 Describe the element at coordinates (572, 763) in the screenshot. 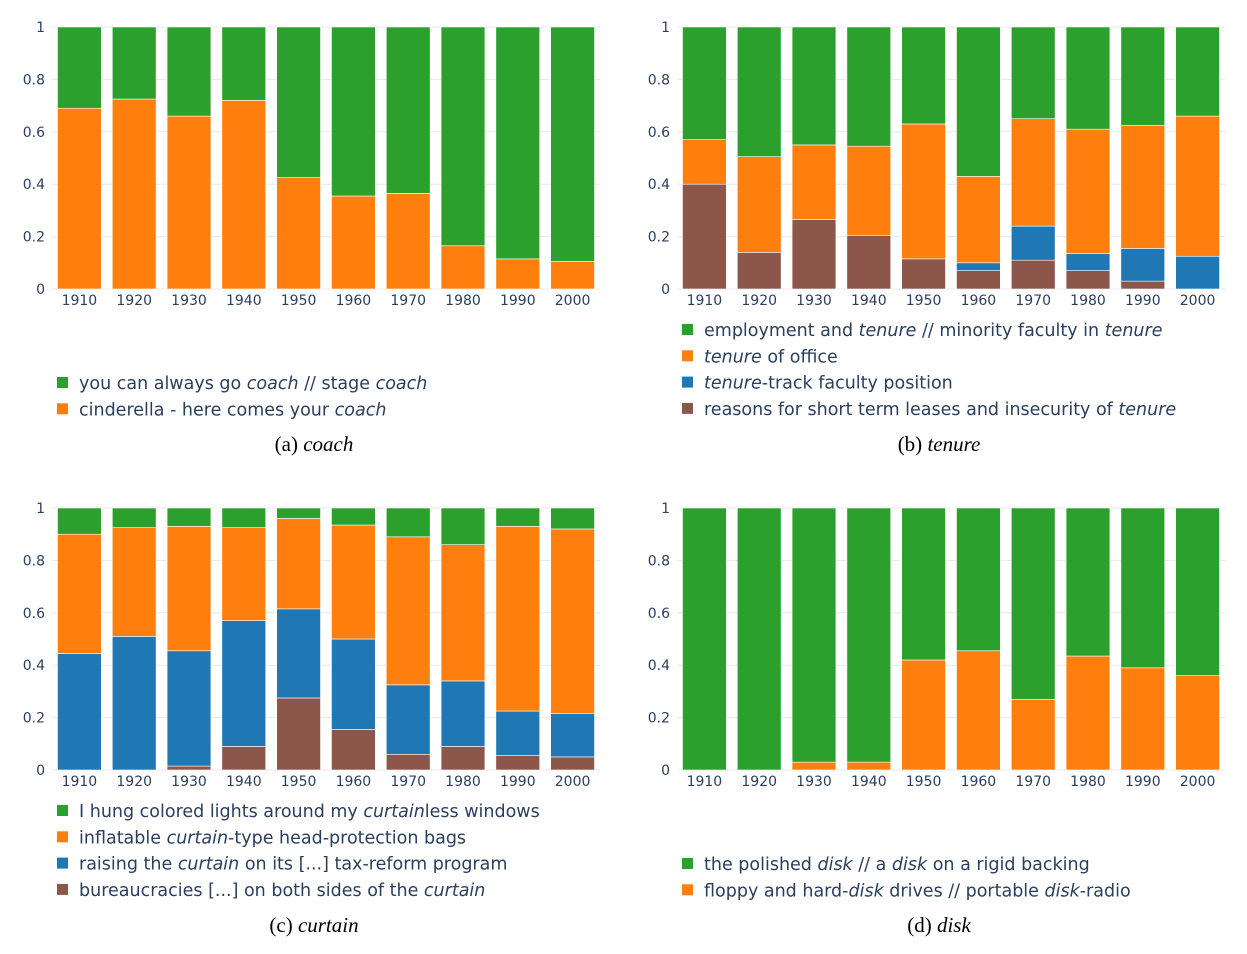

I see `bar-segment-brown-2000` at that location.